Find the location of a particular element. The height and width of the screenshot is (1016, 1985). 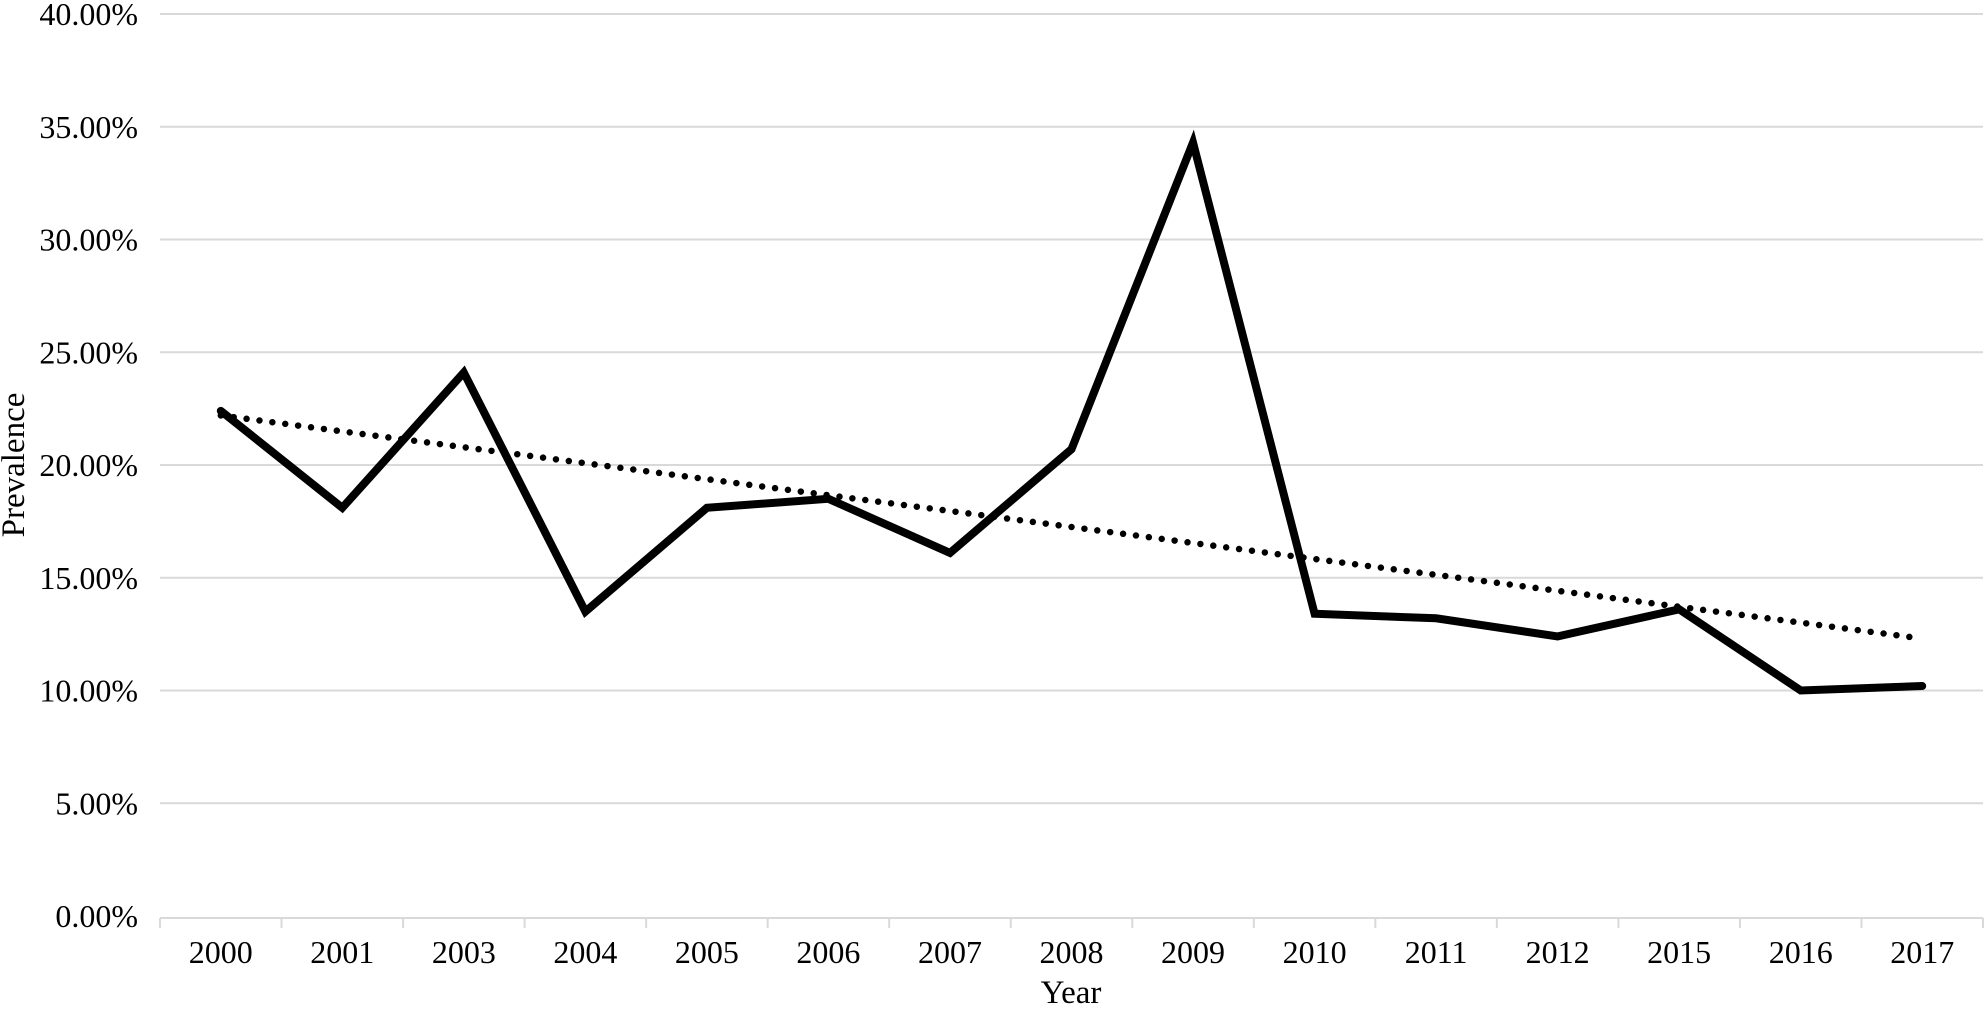

y-tick-label: 5.00% is located at coordinates (96, 803).